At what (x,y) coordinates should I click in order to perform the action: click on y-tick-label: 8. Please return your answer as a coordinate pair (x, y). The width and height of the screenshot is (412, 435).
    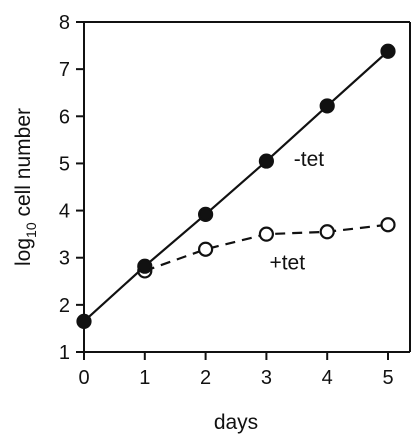
    Looking at the image, I should click on (64, 23).